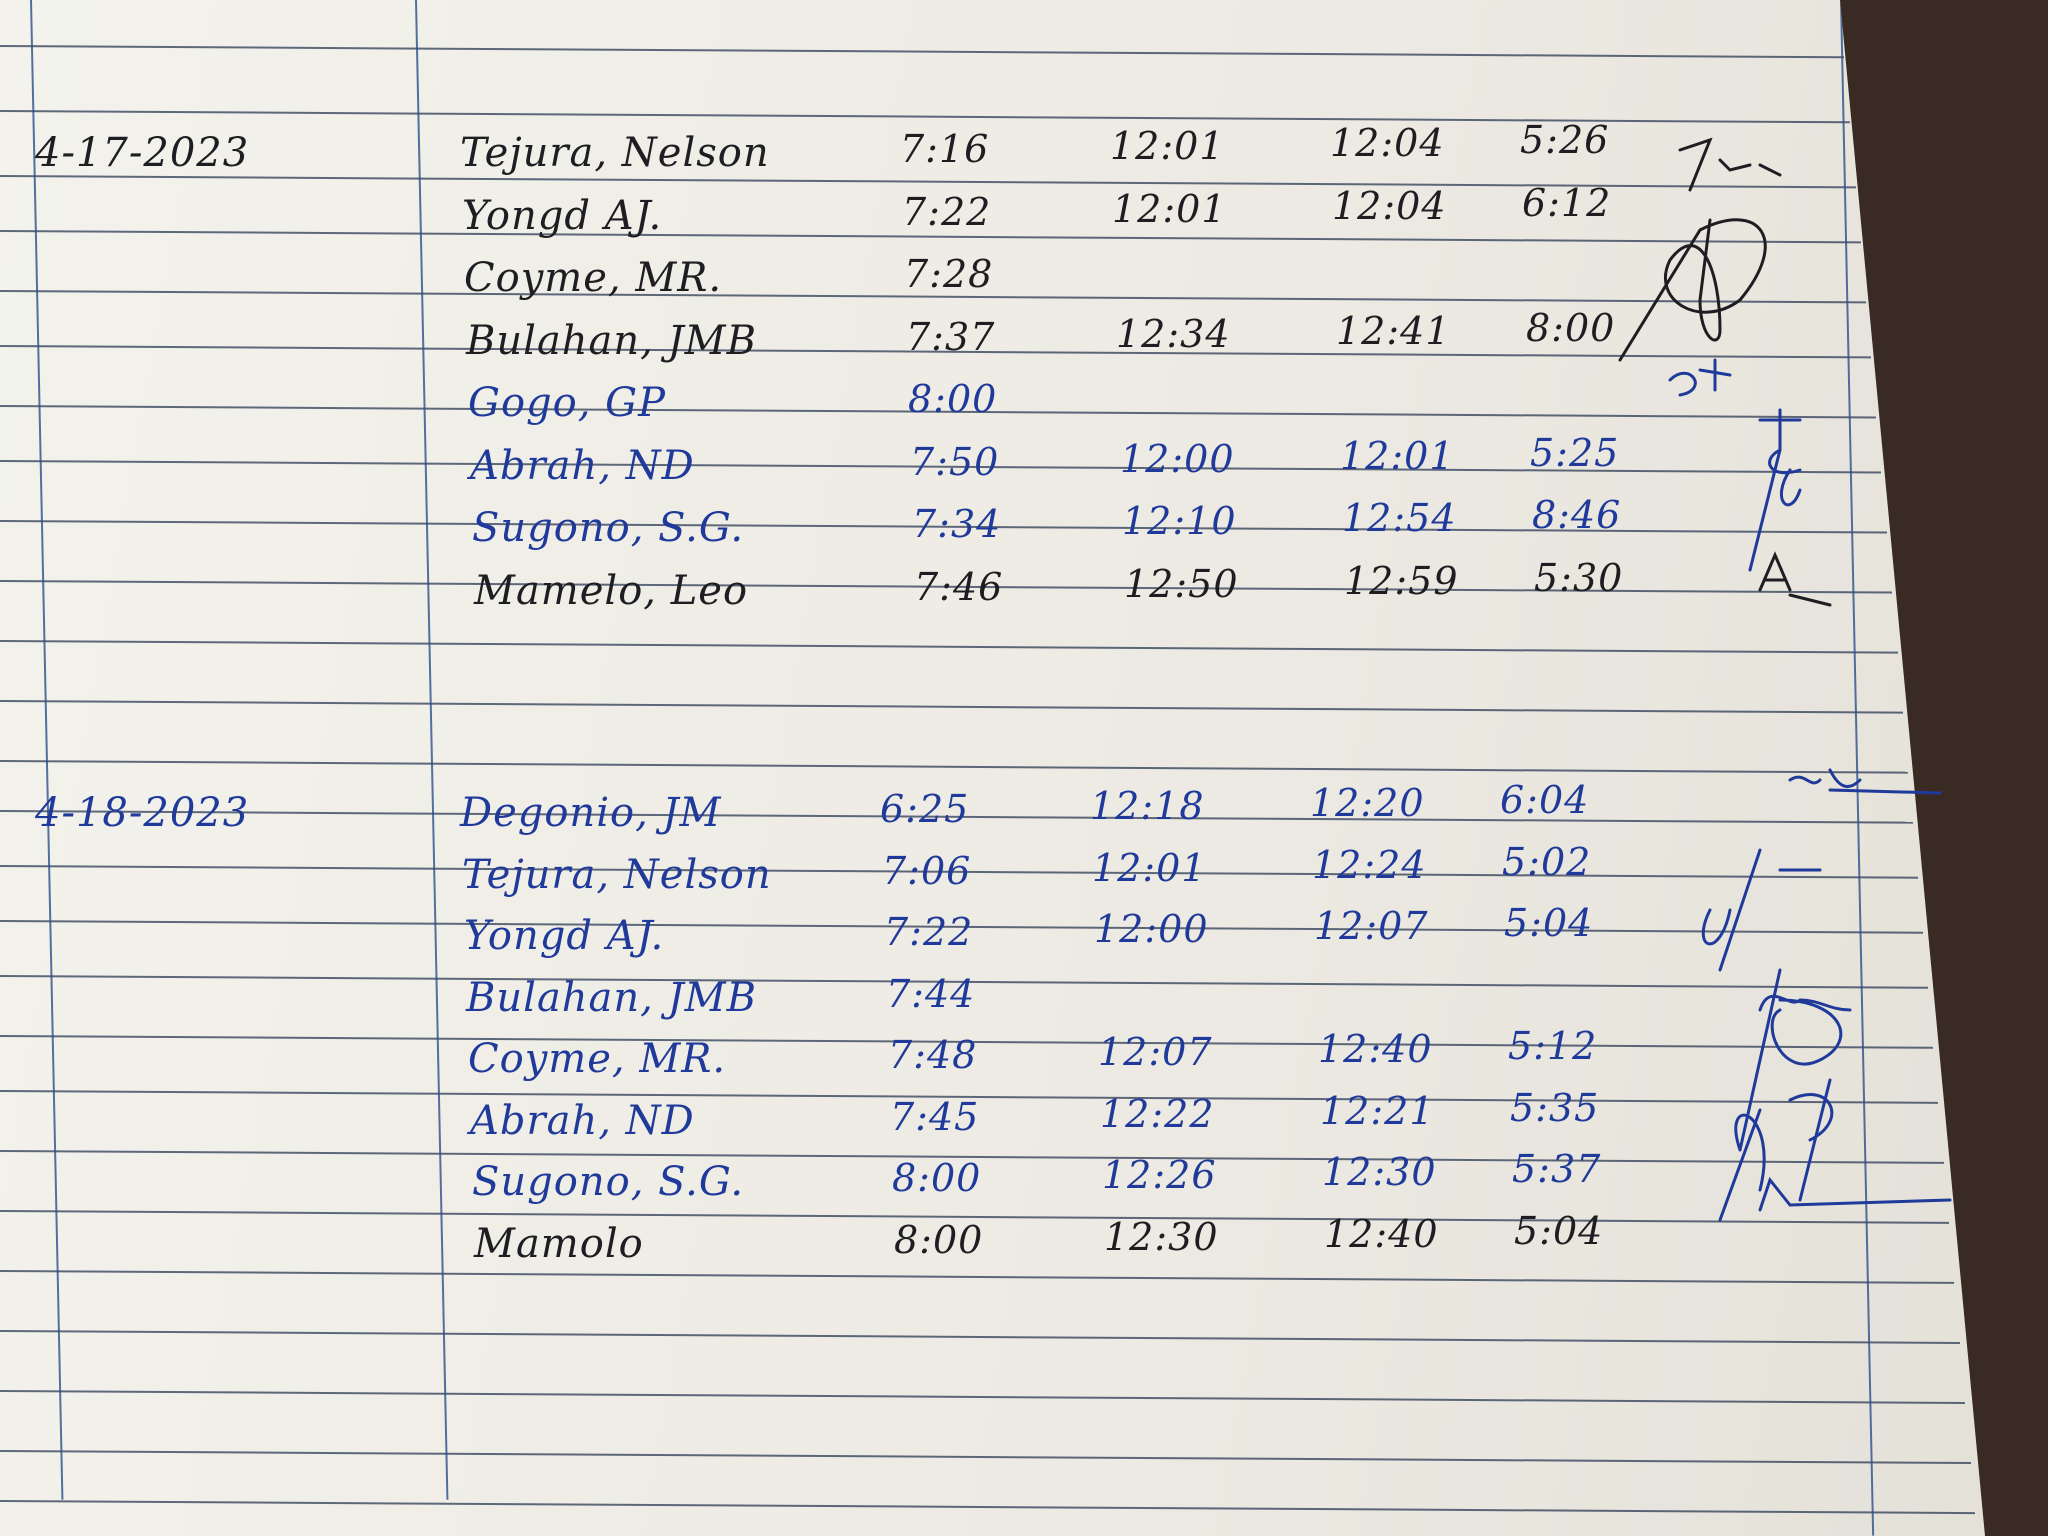 Image resolution: width=2048 pixels, height=1536 pixels. What do you see at coordinates (559, 1243) in the screenshot?
I see `employee-name: Mamolo` at bounding box center [559, 1243].